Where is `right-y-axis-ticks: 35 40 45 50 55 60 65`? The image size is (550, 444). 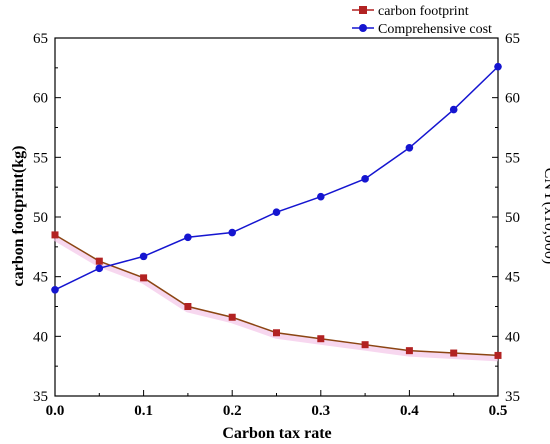
right-y-axis-ticks: 35 40 45 50 55 60 65 is located at coordinates (506, 218).